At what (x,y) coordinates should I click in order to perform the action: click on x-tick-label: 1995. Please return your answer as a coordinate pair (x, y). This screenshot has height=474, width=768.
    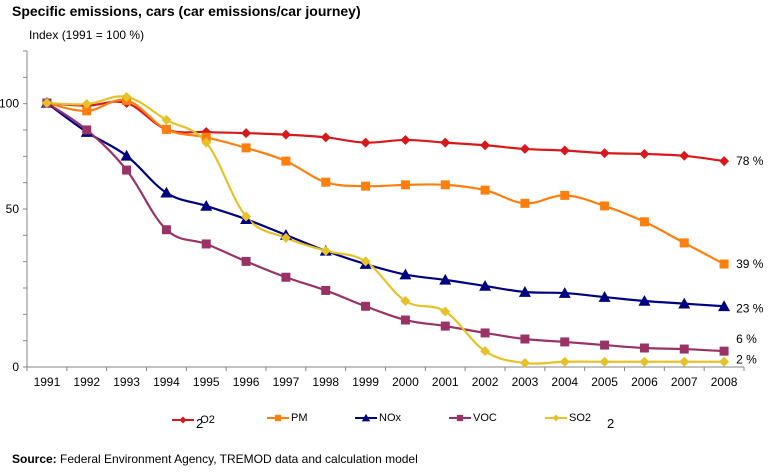
    Looking at the image, I should click on (206, 382).